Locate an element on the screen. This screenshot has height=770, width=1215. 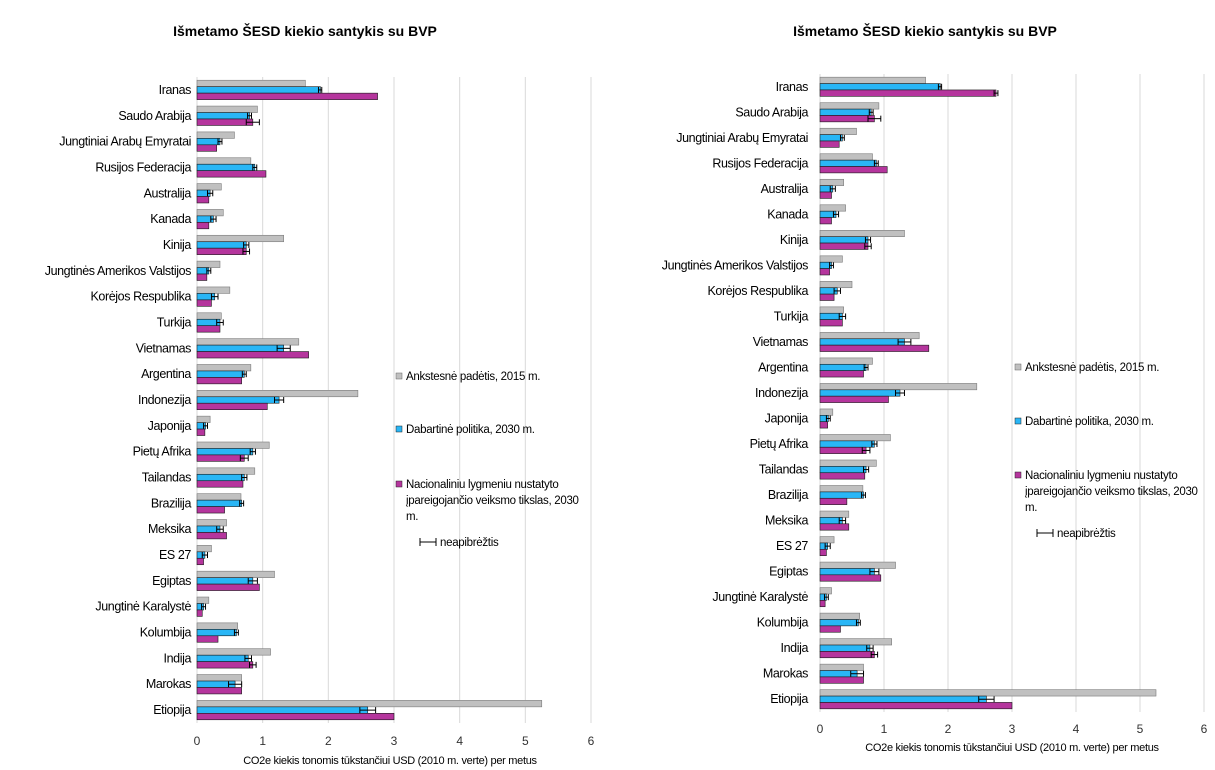
category-label: Rusijos Federacija is located at coordinates (143, 167).